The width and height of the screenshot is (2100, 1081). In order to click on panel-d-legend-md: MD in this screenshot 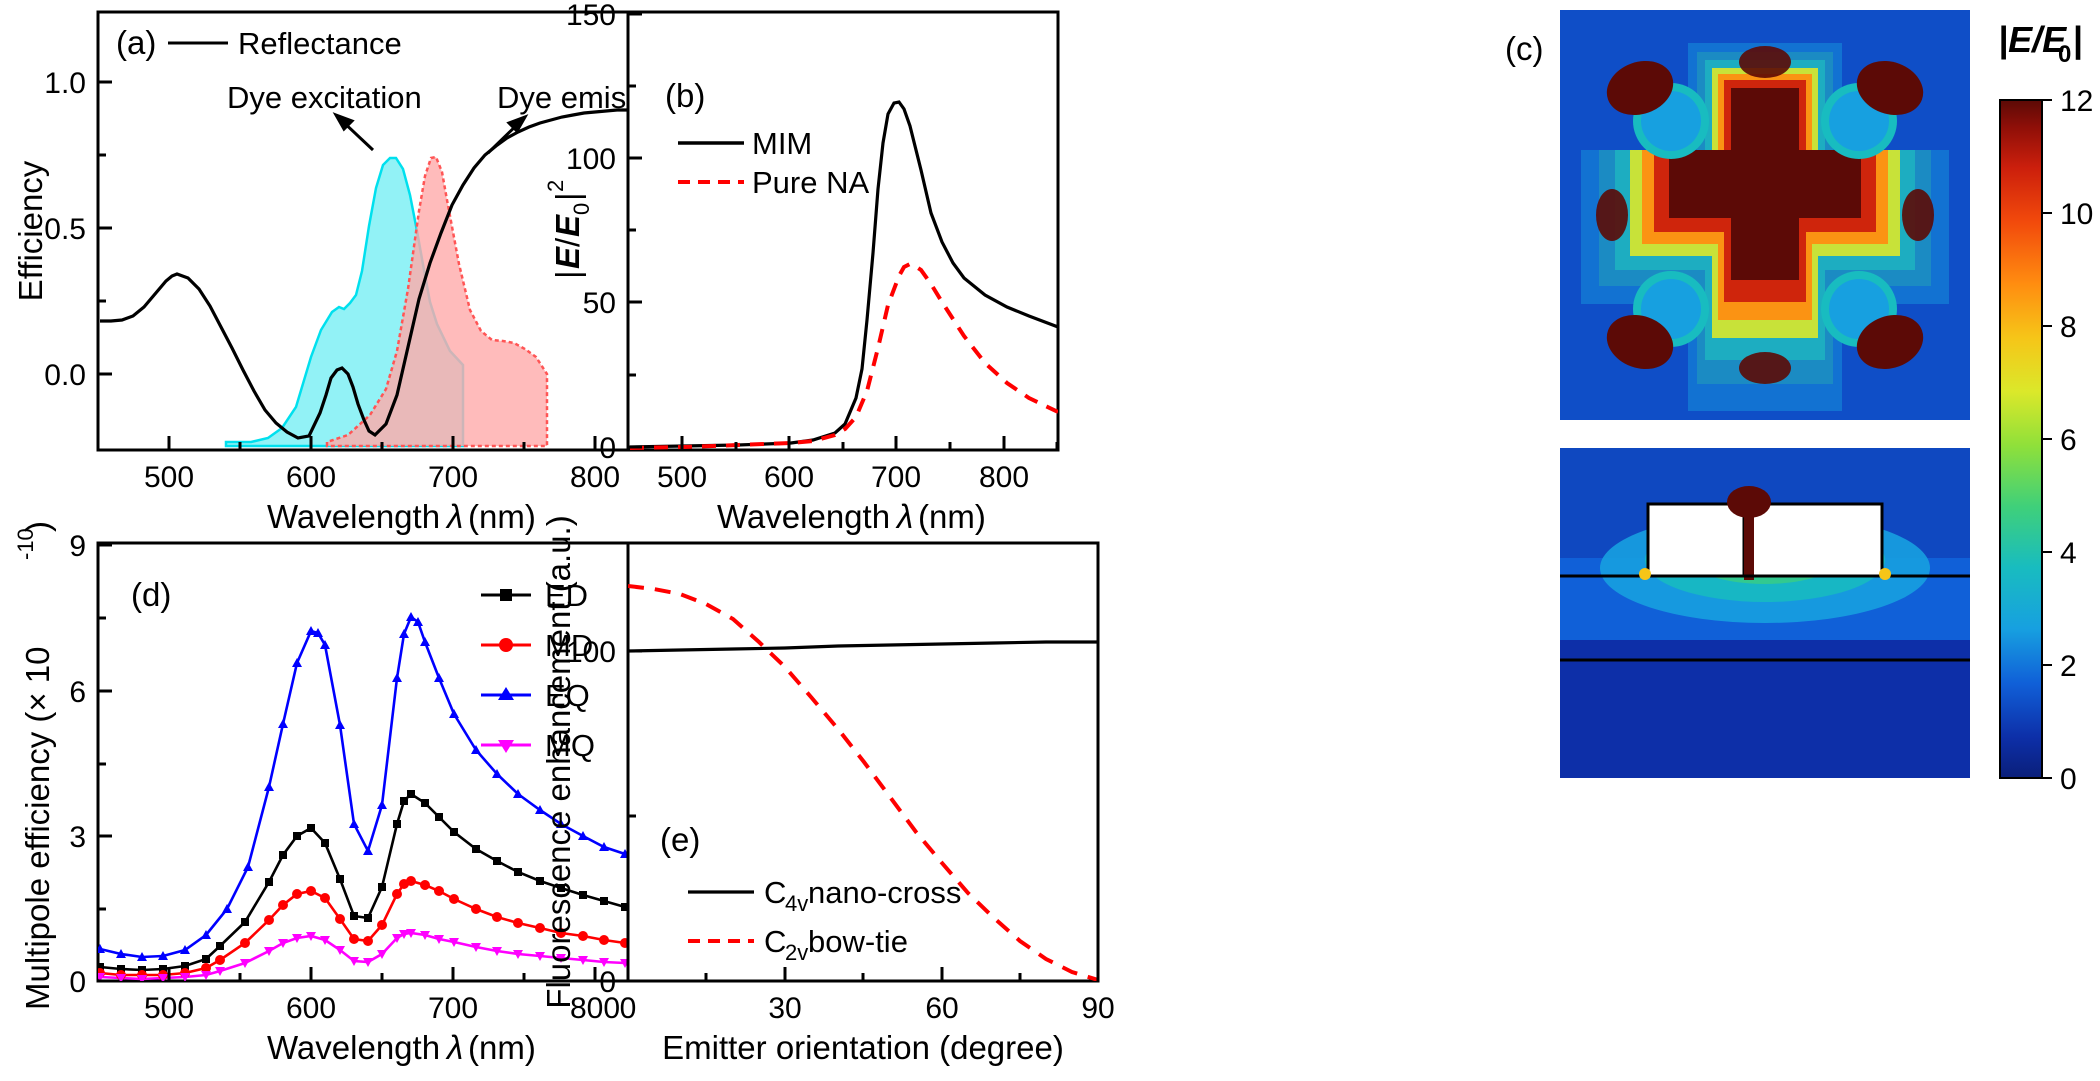, I will do `click(569, 645)`.